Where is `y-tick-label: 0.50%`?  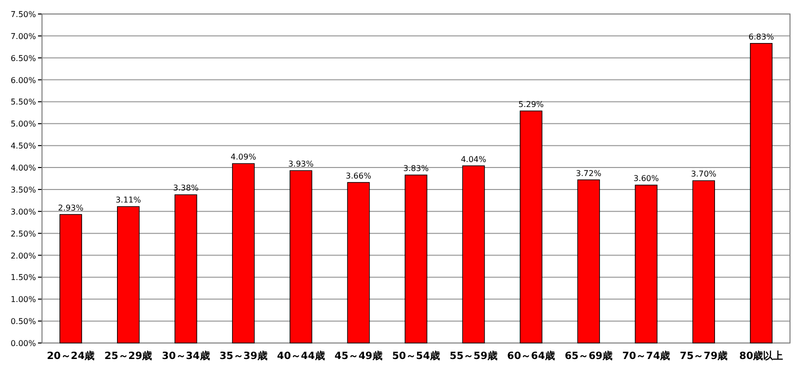
y-tick-label: 0.50% is located at coordinates (23, 321).